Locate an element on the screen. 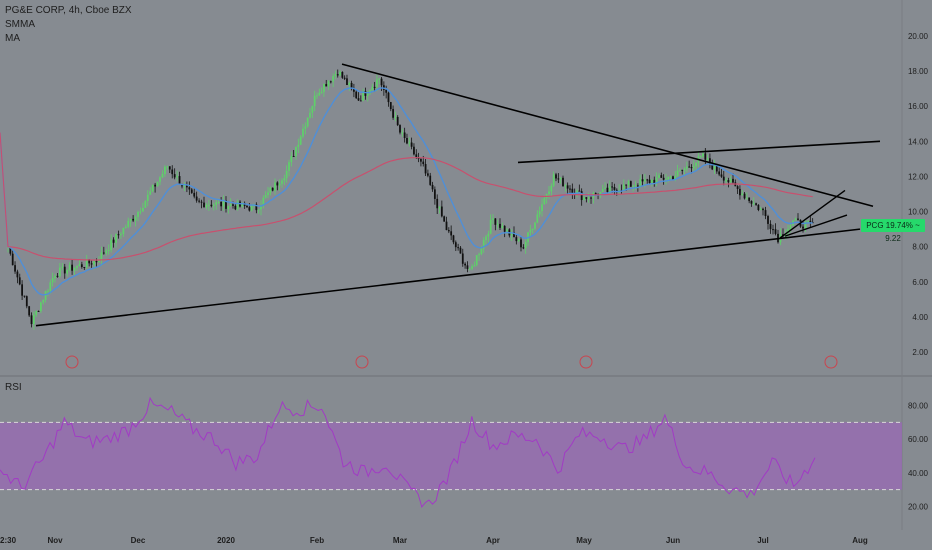 This screenshot has height=550, width=932. time-tick-label: 2020 is located at coordinates (226, 540).